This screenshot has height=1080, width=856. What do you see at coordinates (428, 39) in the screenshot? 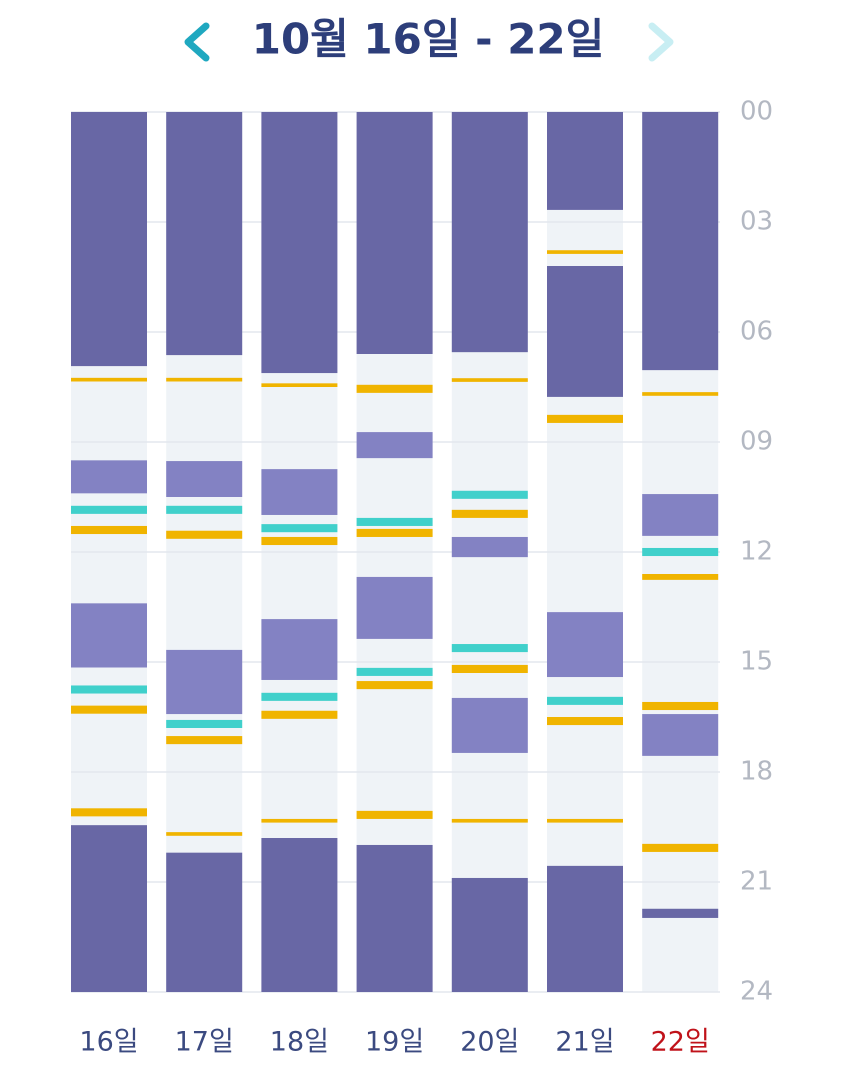
I see `chart-title: 10월 16일 - 22일` at bounding box center [428, 39].